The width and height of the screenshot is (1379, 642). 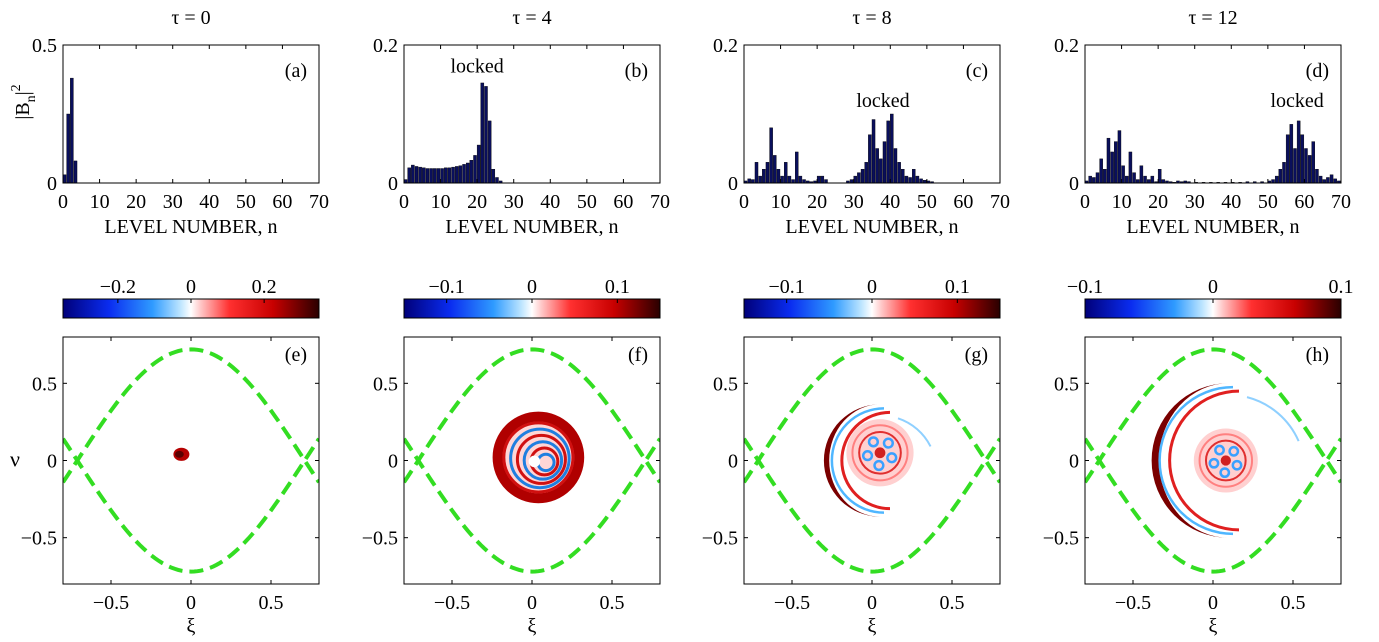 I want to click on colorbar-tick-label: −0.1, so click(x=1085, y=287).